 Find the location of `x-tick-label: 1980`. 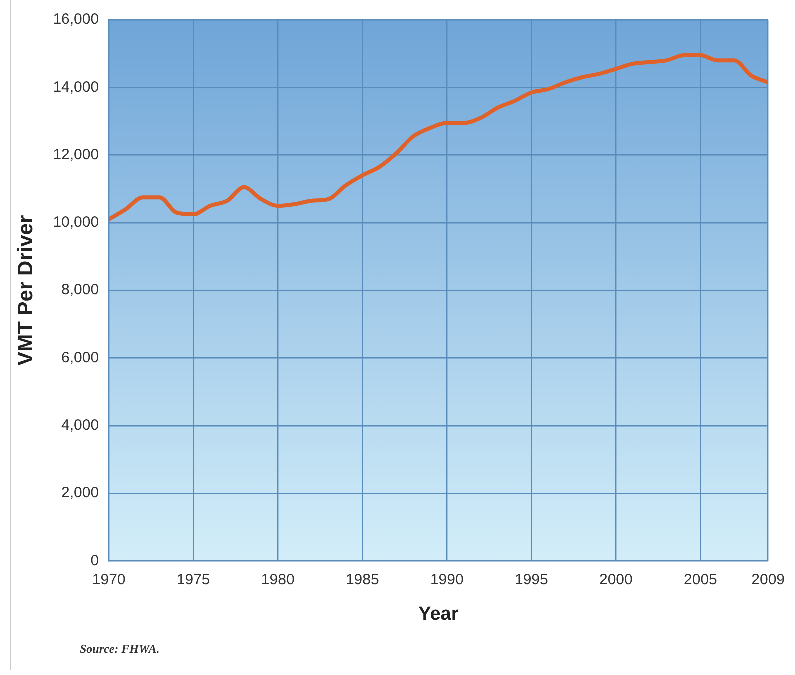

x-tick-label: 1980 is located at coordinates (278, 579).